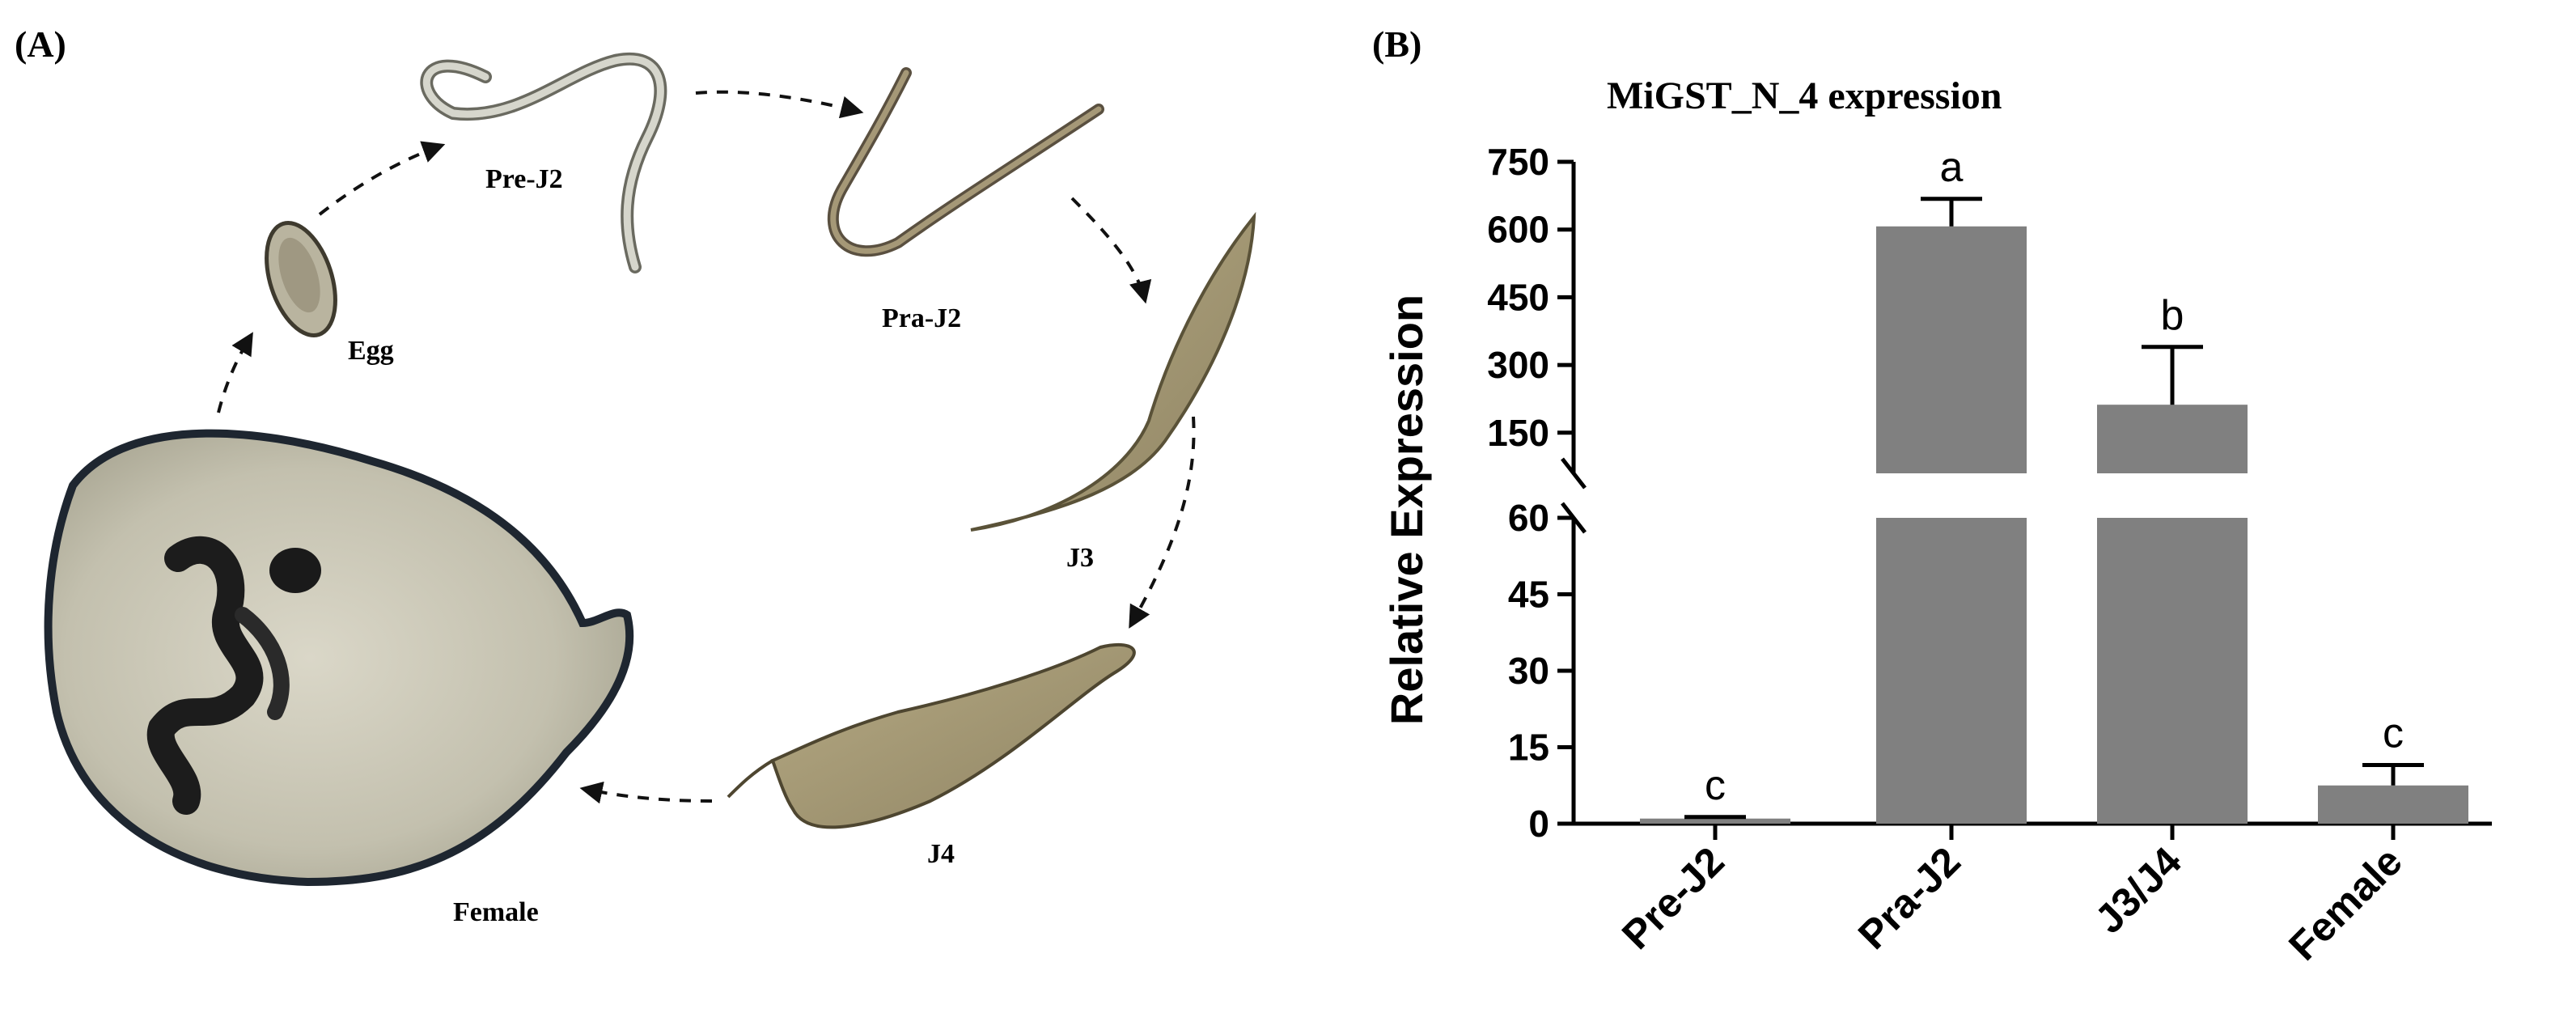  What do you see at coordinates (1528, 748) in the screenshot?
I see `y-tick-label: 15` at bounding box center [1528, 748].